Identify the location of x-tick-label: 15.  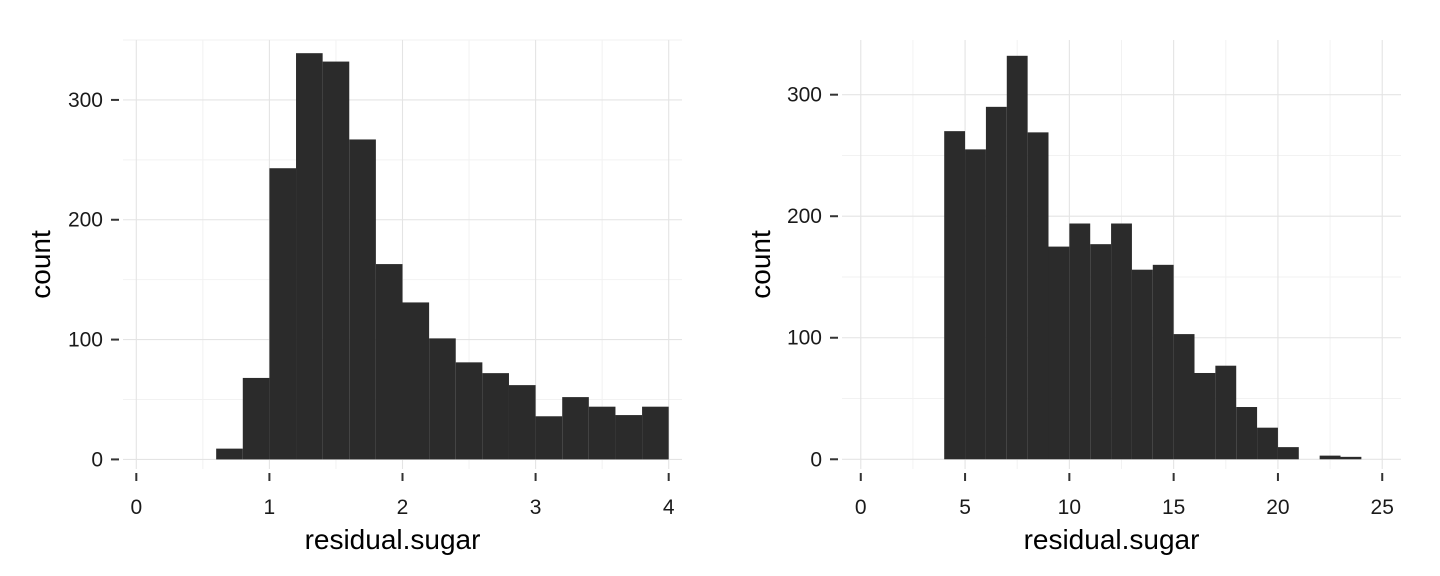
(1173, 507).